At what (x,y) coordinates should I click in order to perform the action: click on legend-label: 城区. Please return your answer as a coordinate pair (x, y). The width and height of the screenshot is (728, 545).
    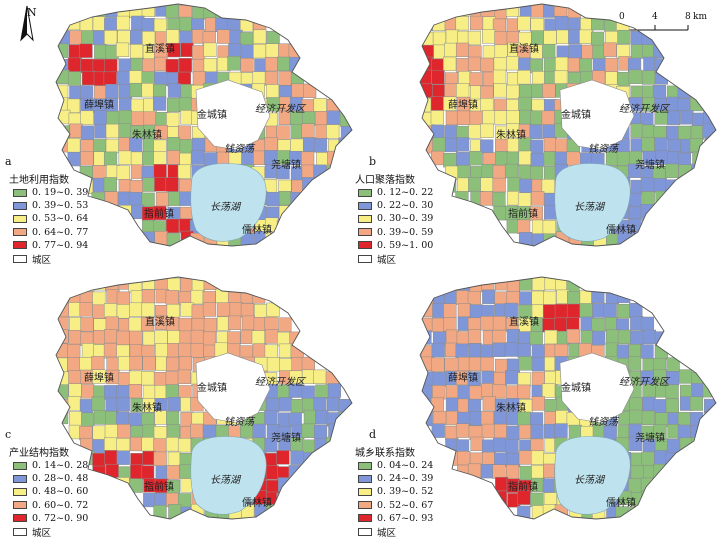
    Looking at the image, I should click on (42, 533).